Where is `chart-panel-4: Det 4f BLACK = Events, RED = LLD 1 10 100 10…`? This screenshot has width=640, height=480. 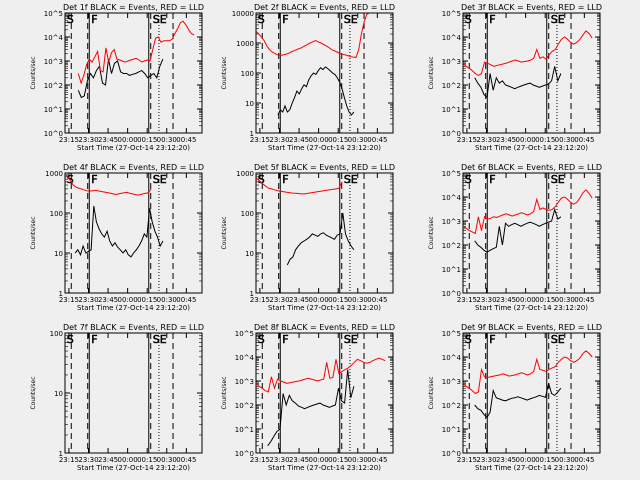
chart-panel-4: Det 4f BLACK = Events, RED = LLD 1 10 100 10… is located at coordinates (117, 237).